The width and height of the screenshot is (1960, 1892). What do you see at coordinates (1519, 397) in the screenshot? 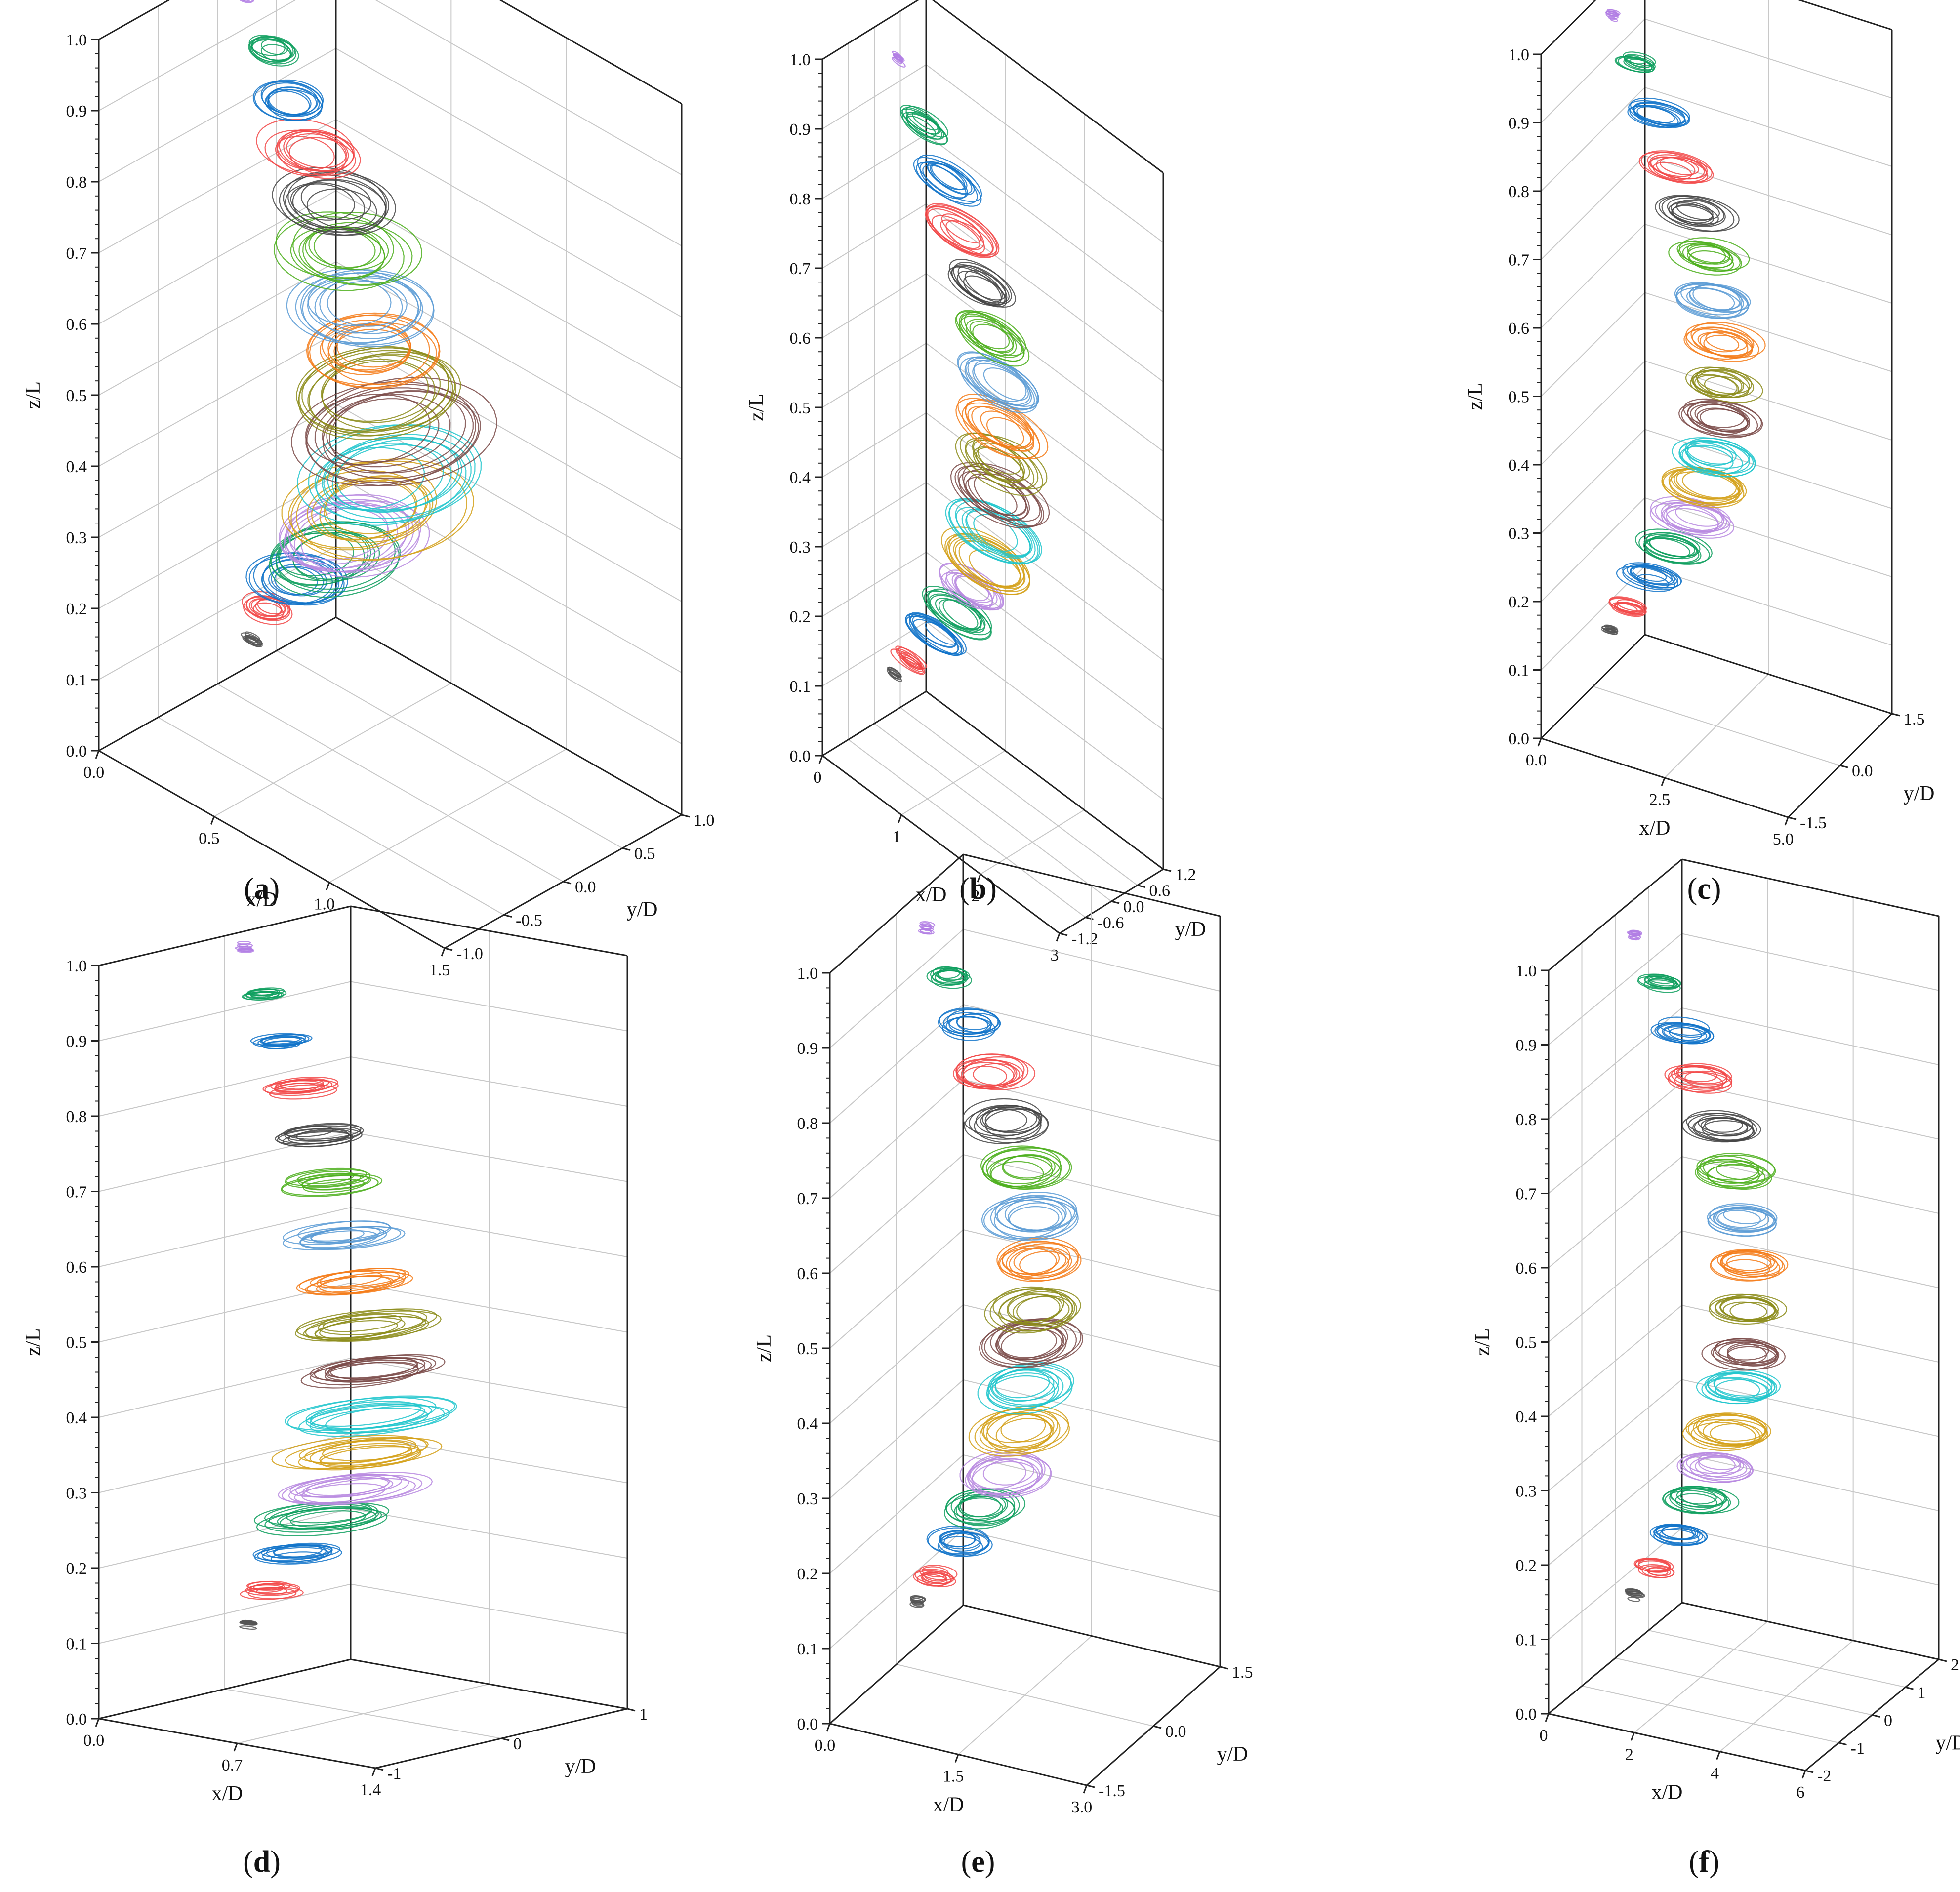
I see `z-tick-label: 0.5` at bounding box center [1519, 397].